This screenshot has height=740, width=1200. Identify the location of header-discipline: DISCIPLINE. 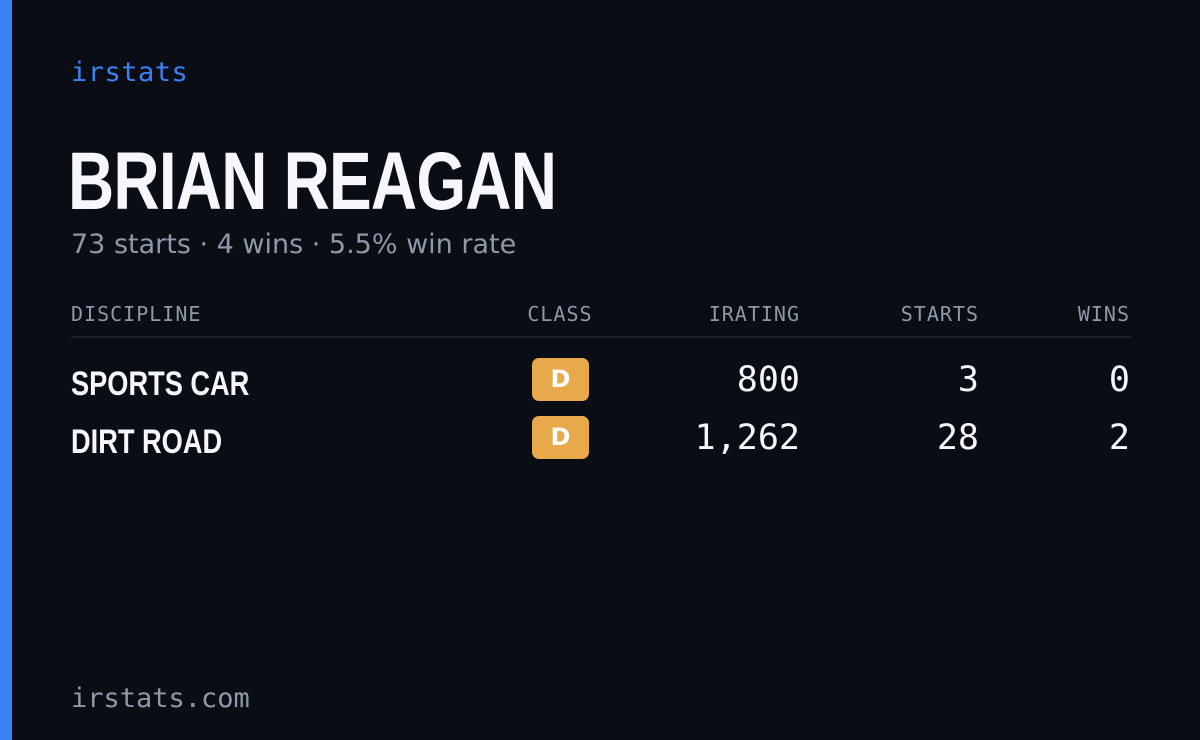
(136, 314).